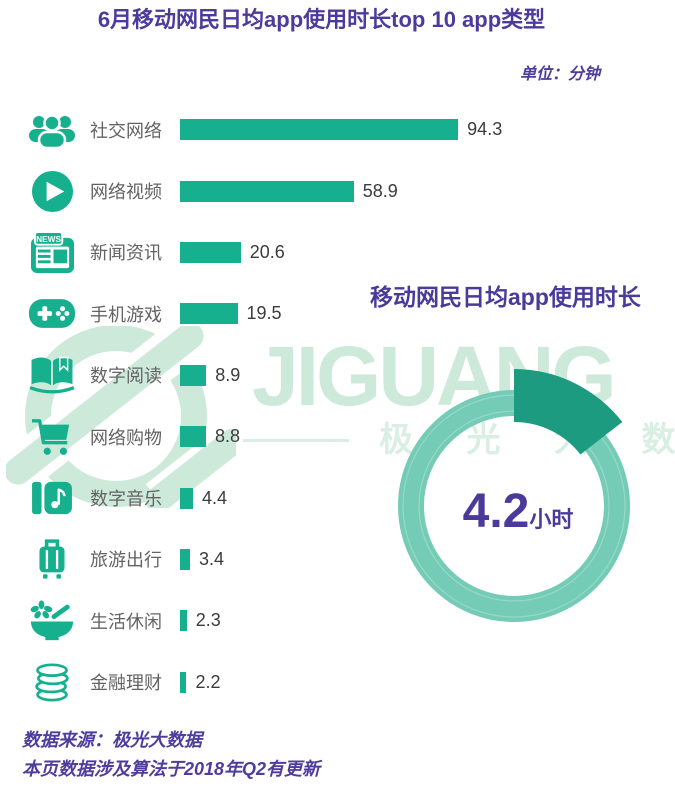 Image resolution: width=675 pixels, height=794 pixels. I want to click on category-label: 生活休闲, so click(126, 621).